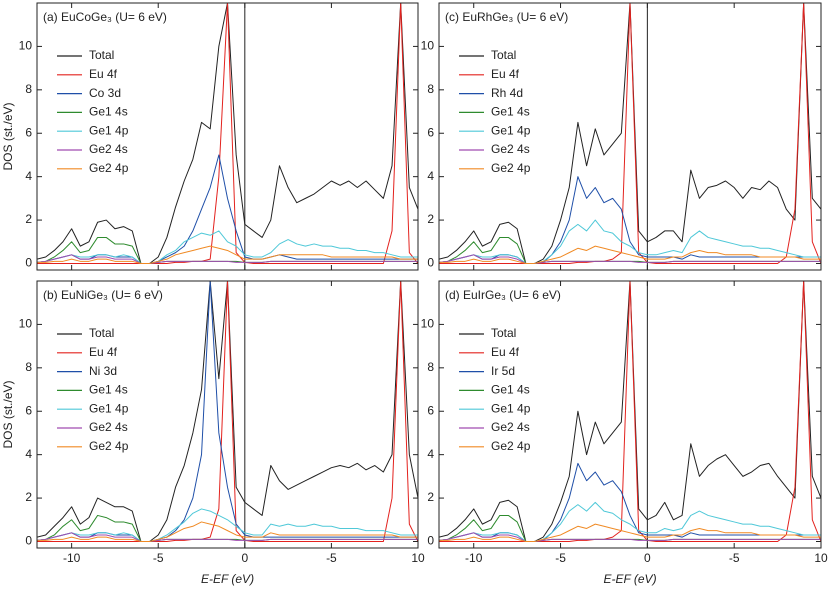 This screenshot has width=830, height=594. Describe the element at coordinates (105, 17) in the screenshot. I see `panel-title: (a) EuCoGe₃ (U= 6 eV)` at that location.